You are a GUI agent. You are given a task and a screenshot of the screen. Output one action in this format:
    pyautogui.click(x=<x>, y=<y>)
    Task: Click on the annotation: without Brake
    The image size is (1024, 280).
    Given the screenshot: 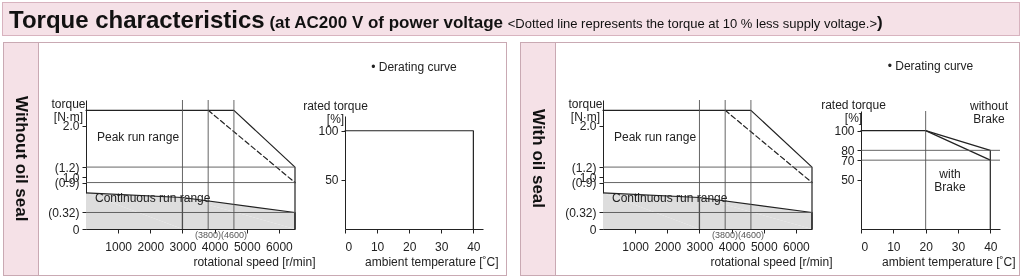 What is the action you would take?
    pyautogui.click(x=988, y=112)
    